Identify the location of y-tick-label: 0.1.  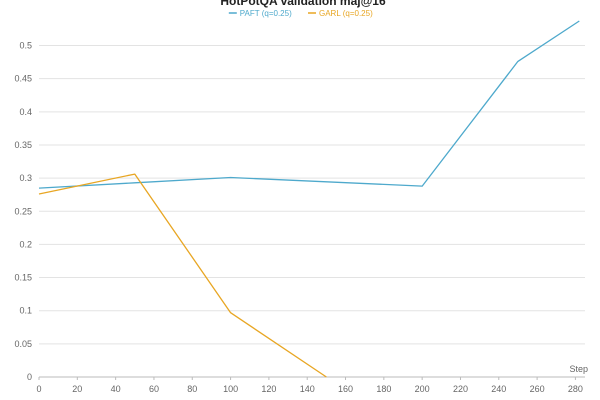
(25, 311).